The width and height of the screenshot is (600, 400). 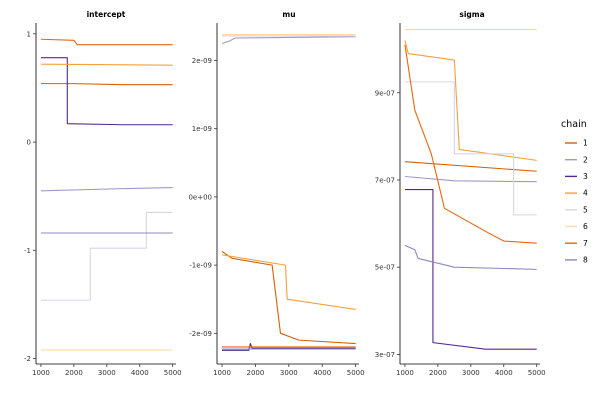 I want to click on legend-label-2: 2, so click(x=585, y=159).